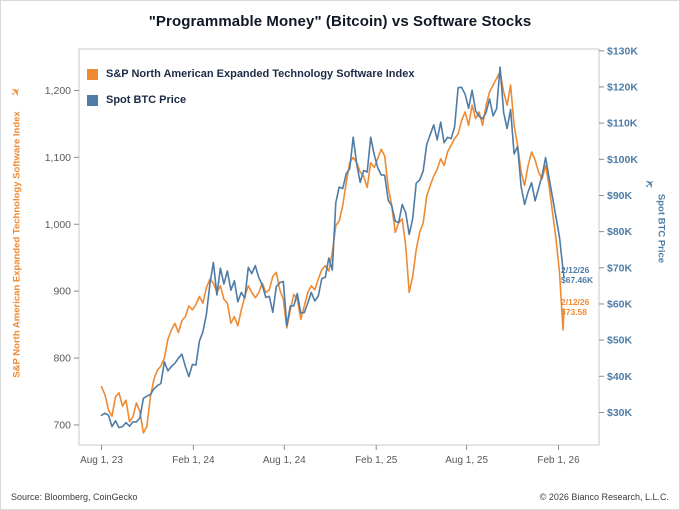  Describe the element at coordinates (62, 292) in the screenshot. I see `left-tick-label: 900` at that location.